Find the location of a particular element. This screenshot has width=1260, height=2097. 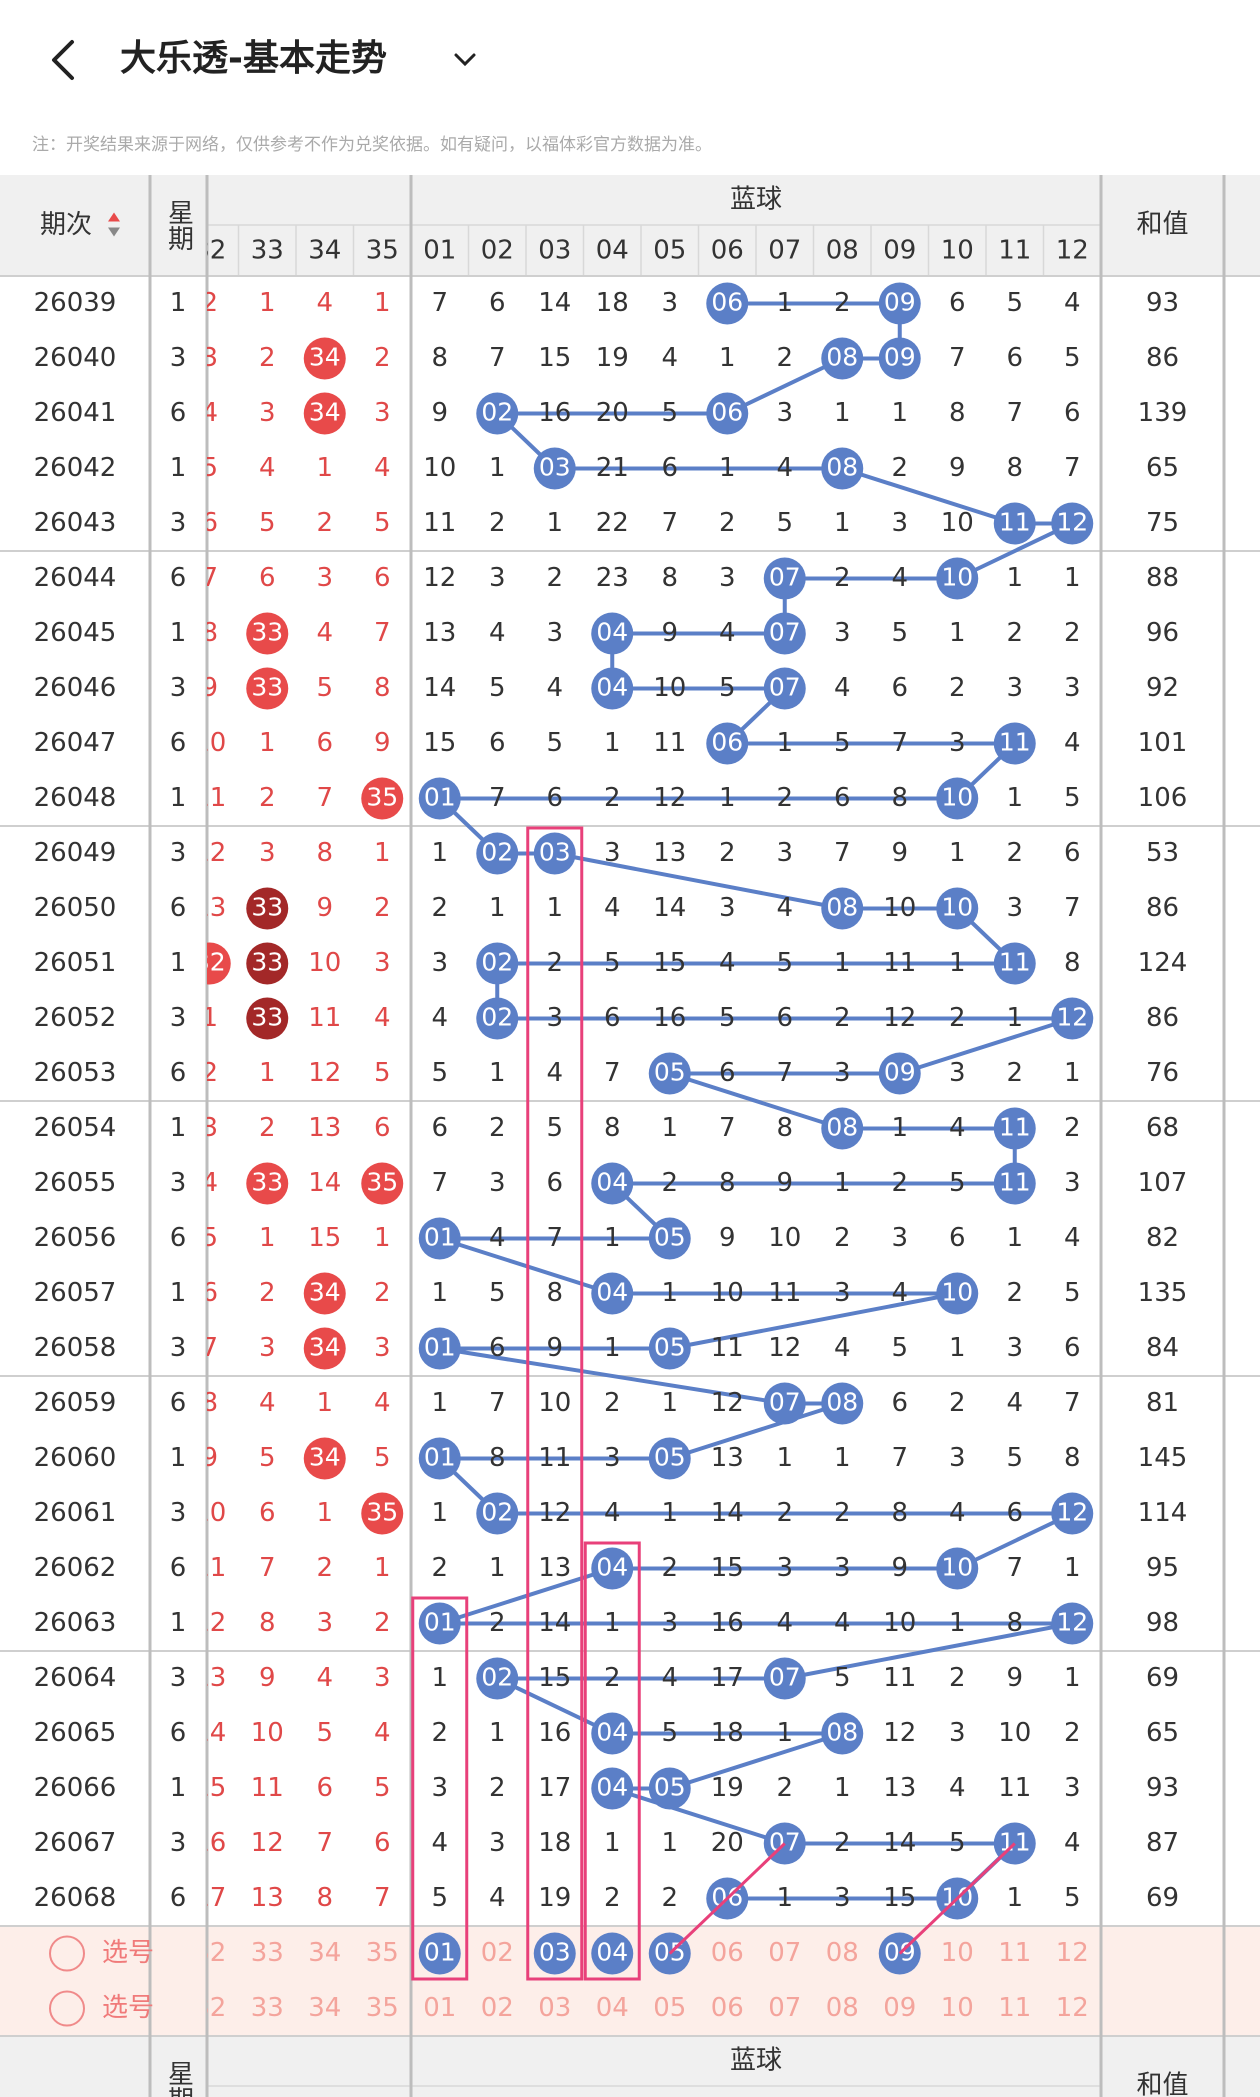

select-number: 04 is located at coordinates (612, 2008).